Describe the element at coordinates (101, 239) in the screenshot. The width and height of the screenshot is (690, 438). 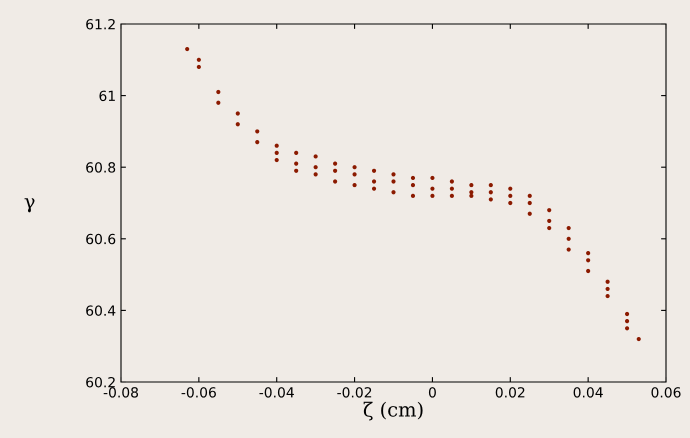
I see `y-tick-label: 60.6` at that location.